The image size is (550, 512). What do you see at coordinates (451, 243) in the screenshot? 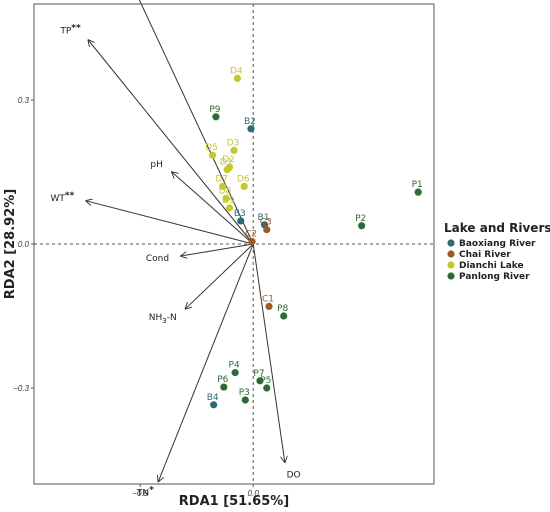
I see `legend-swatch-baoxiang-river` at bounding box center [451, 243].